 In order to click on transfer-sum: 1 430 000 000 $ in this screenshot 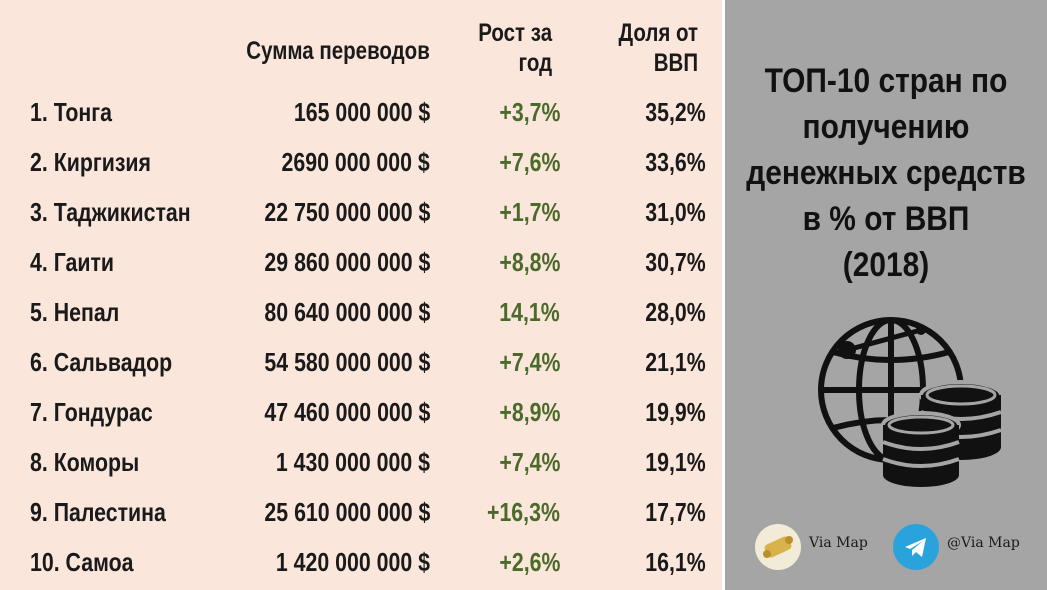, I will do `click(352, 462)`.